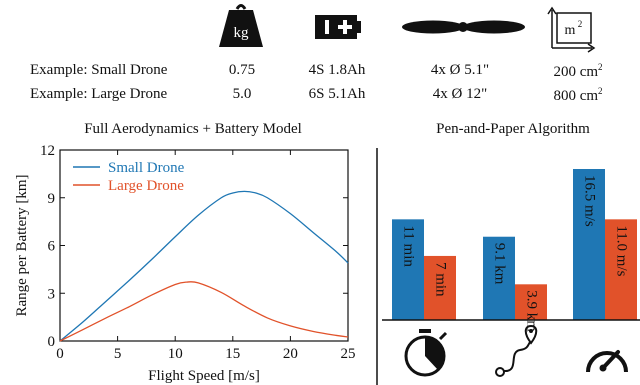  I want to click on mass-large: 5.0, so click(242, 94).